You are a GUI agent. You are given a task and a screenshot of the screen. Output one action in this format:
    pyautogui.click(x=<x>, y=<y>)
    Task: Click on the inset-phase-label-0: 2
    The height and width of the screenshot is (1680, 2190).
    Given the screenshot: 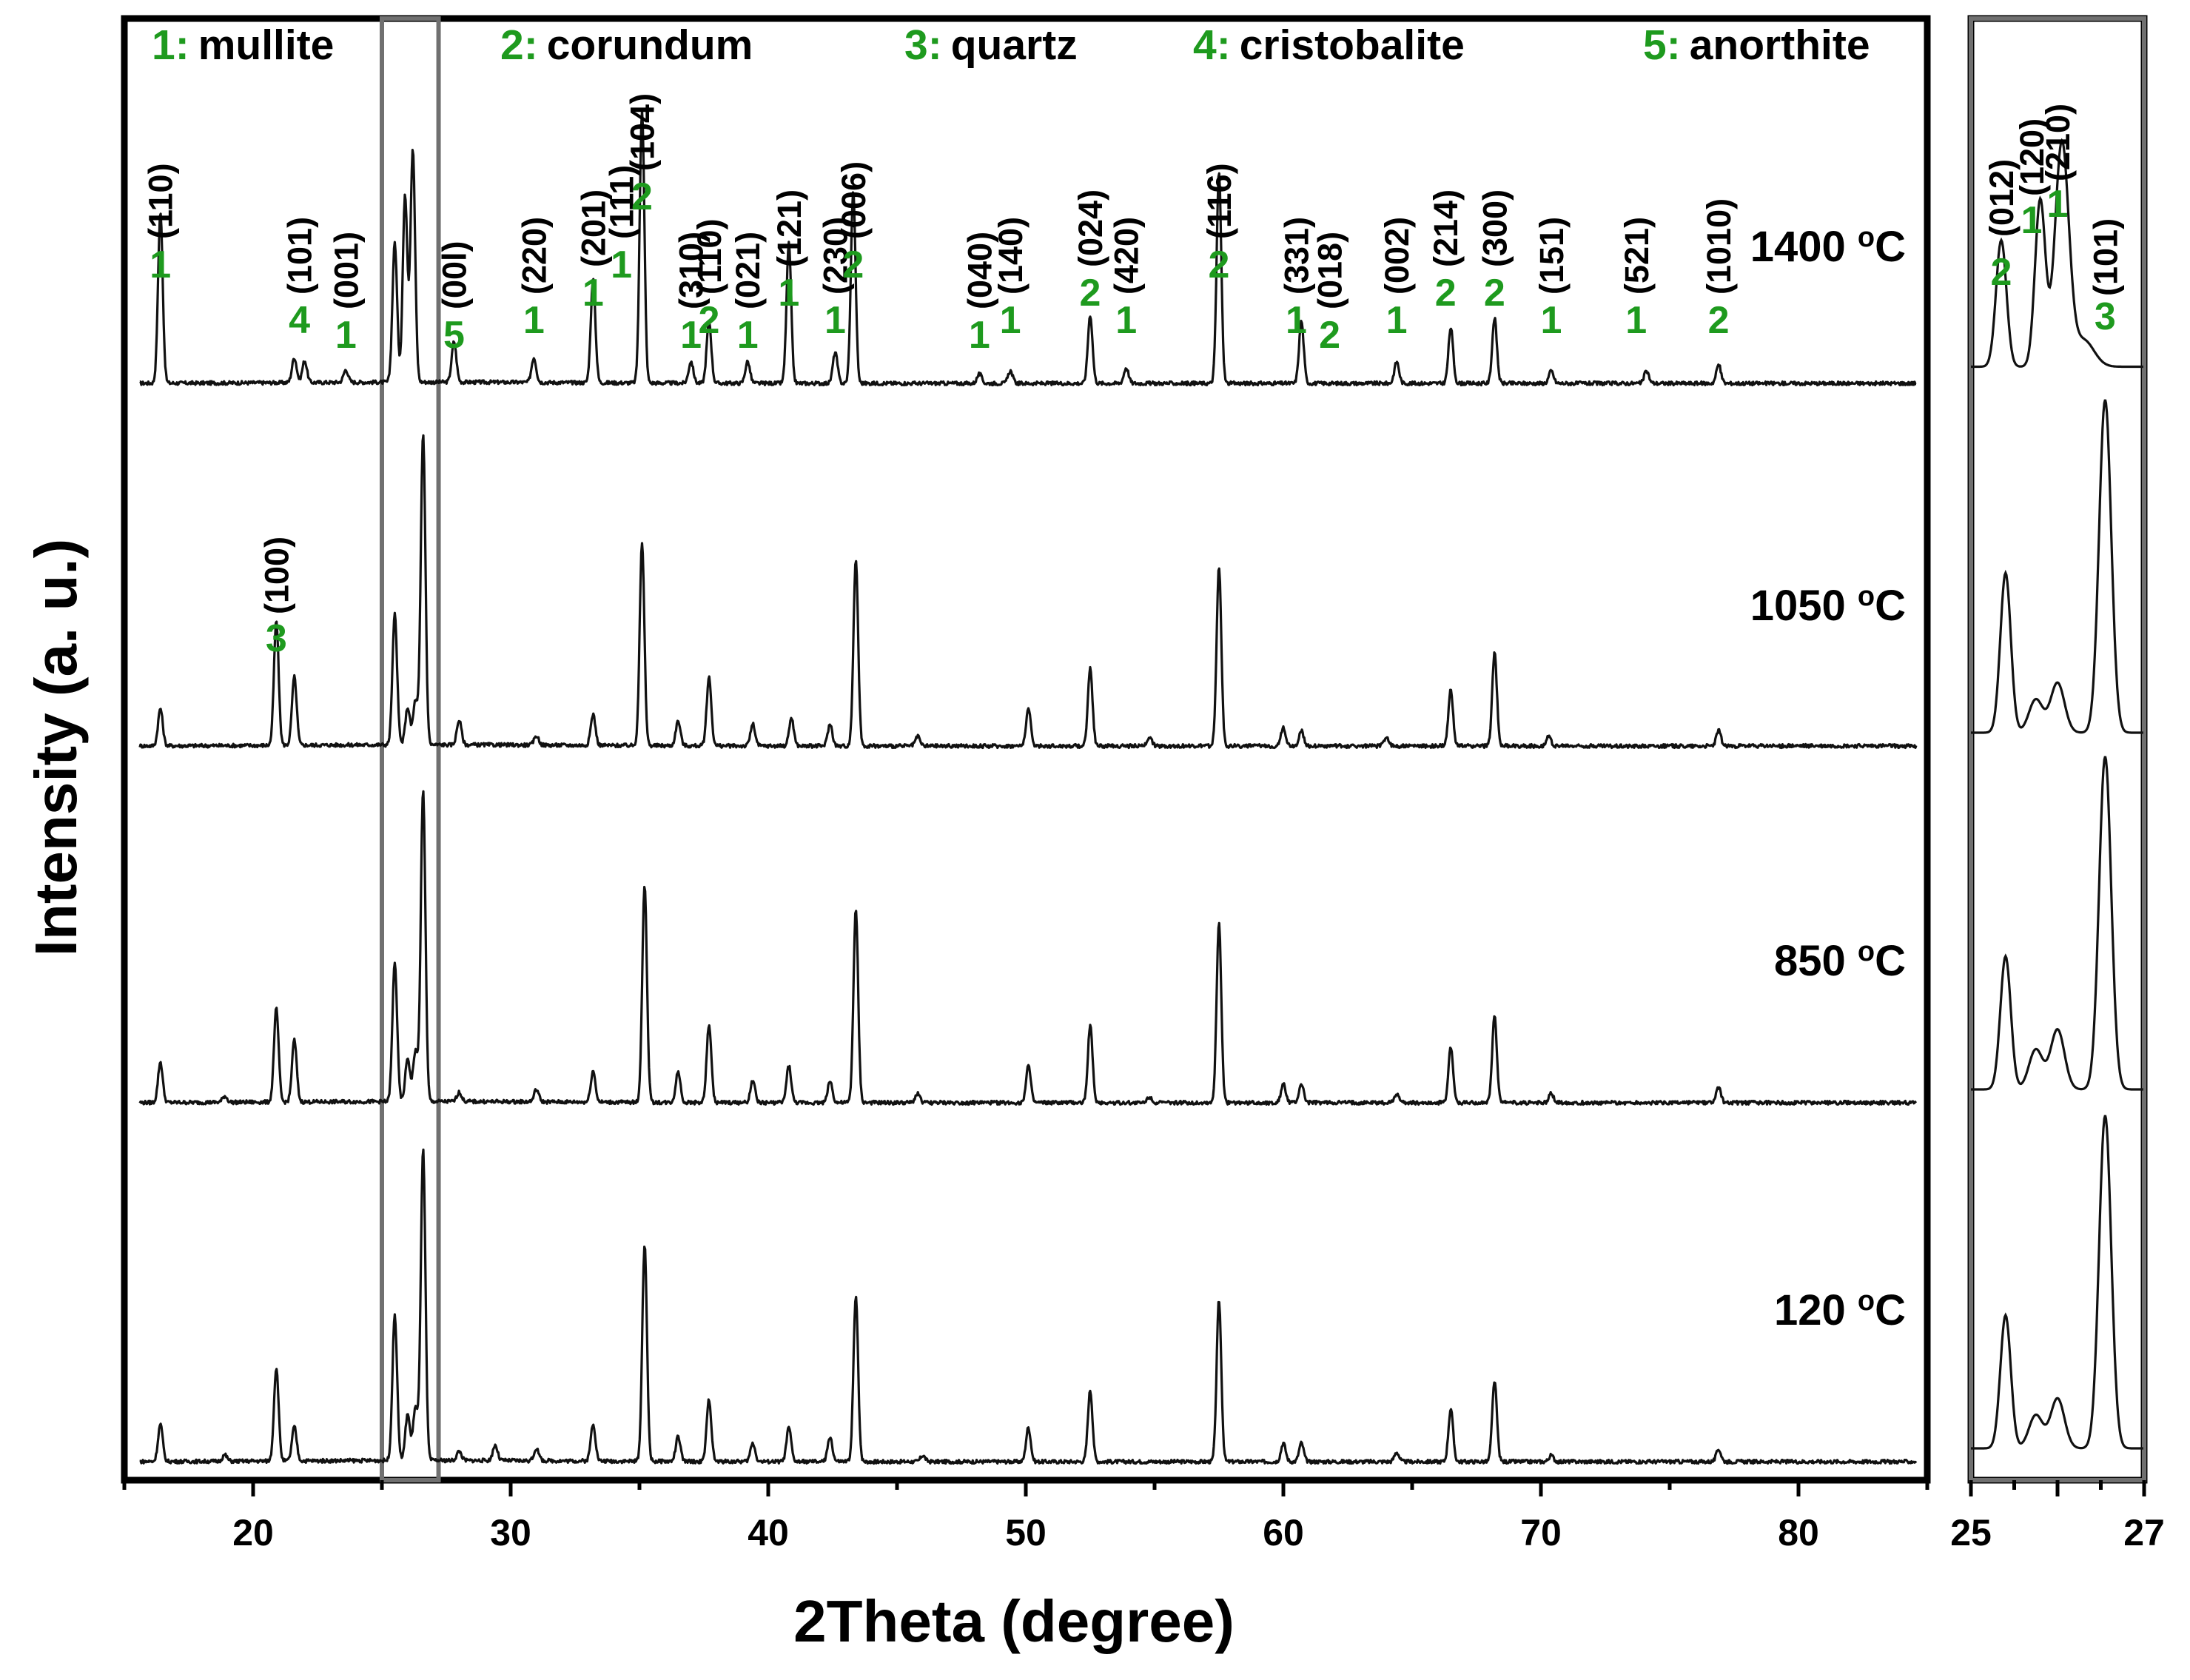 What is the action you would take?
    pyautogui.click(x=2001, y=272)
    